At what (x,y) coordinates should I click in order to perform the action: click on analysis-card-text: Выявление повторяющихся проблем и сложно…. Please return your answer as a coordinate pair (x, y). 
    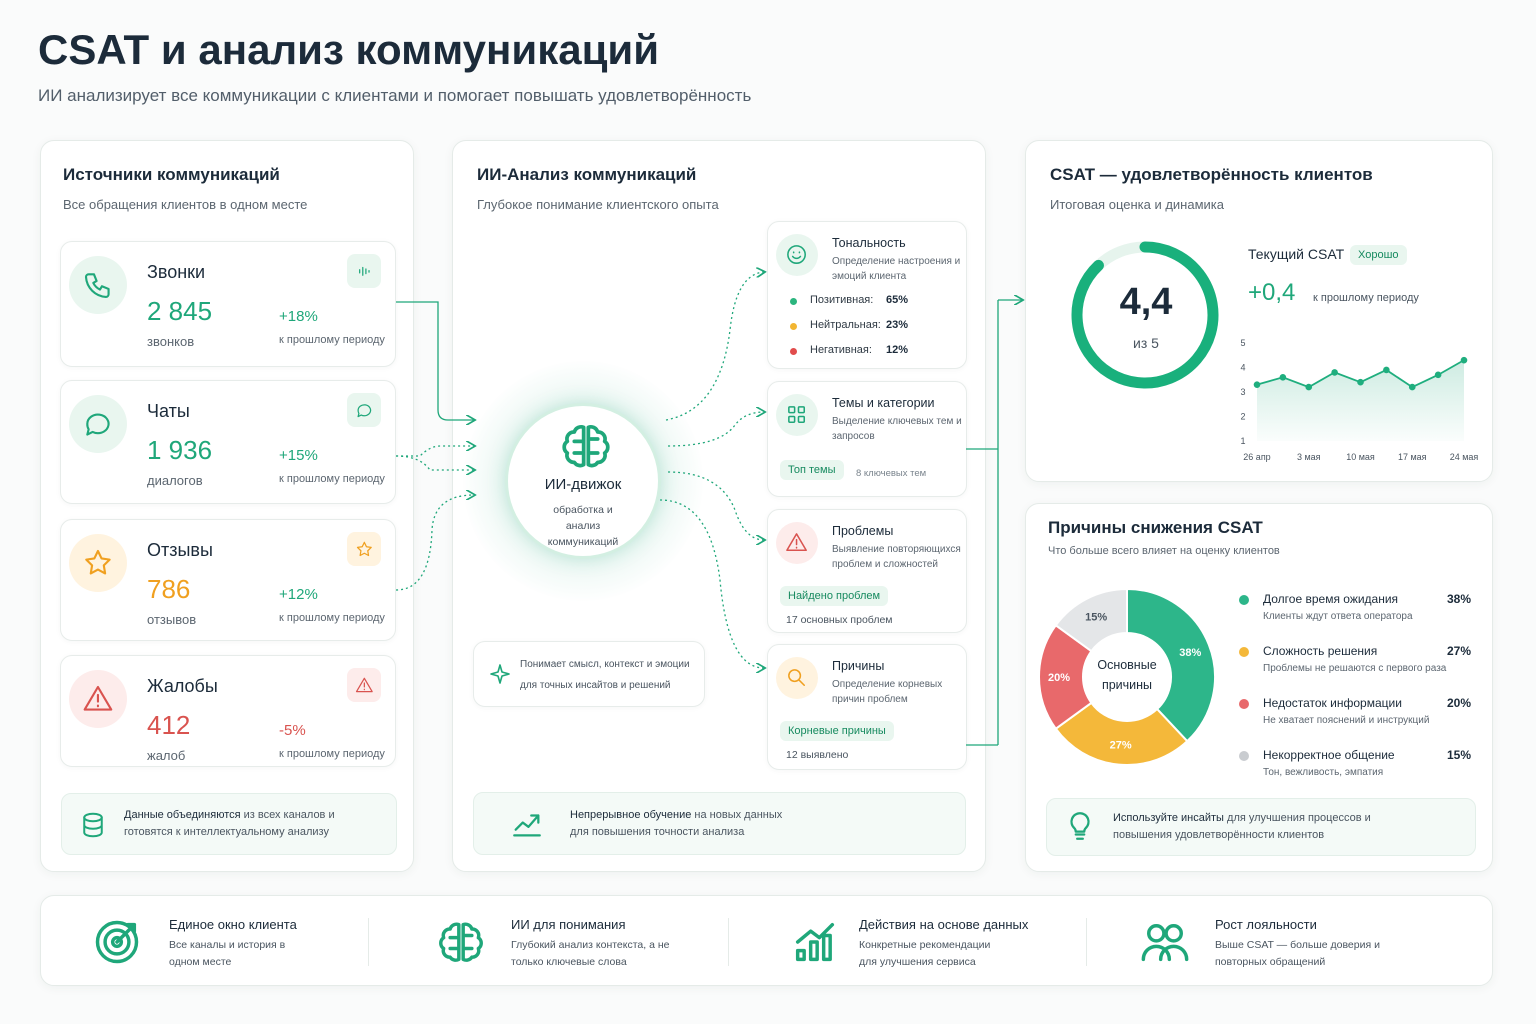
    Looking at the image, I should click on (896, 557).